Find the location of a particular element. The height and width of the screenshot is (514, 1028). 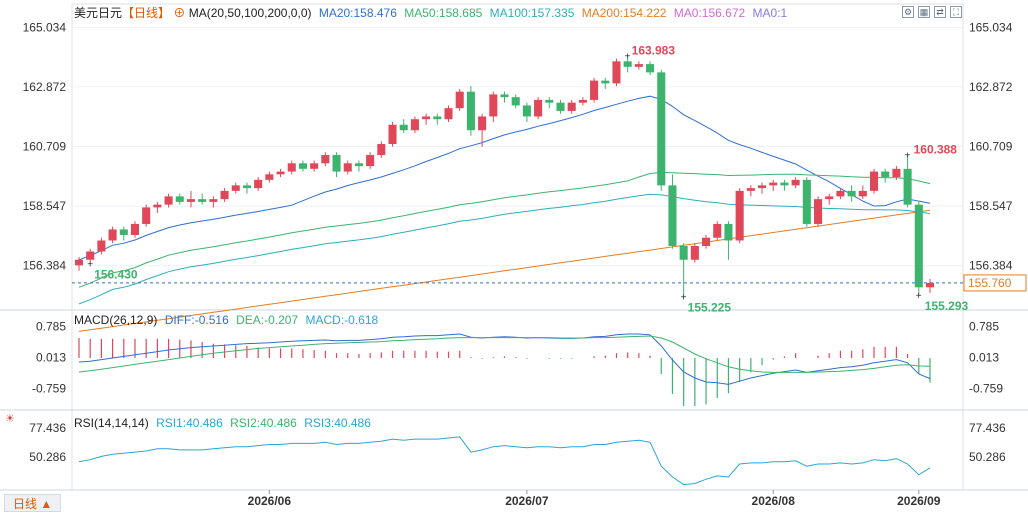

last-price-box is located at coordinates (995, 283).